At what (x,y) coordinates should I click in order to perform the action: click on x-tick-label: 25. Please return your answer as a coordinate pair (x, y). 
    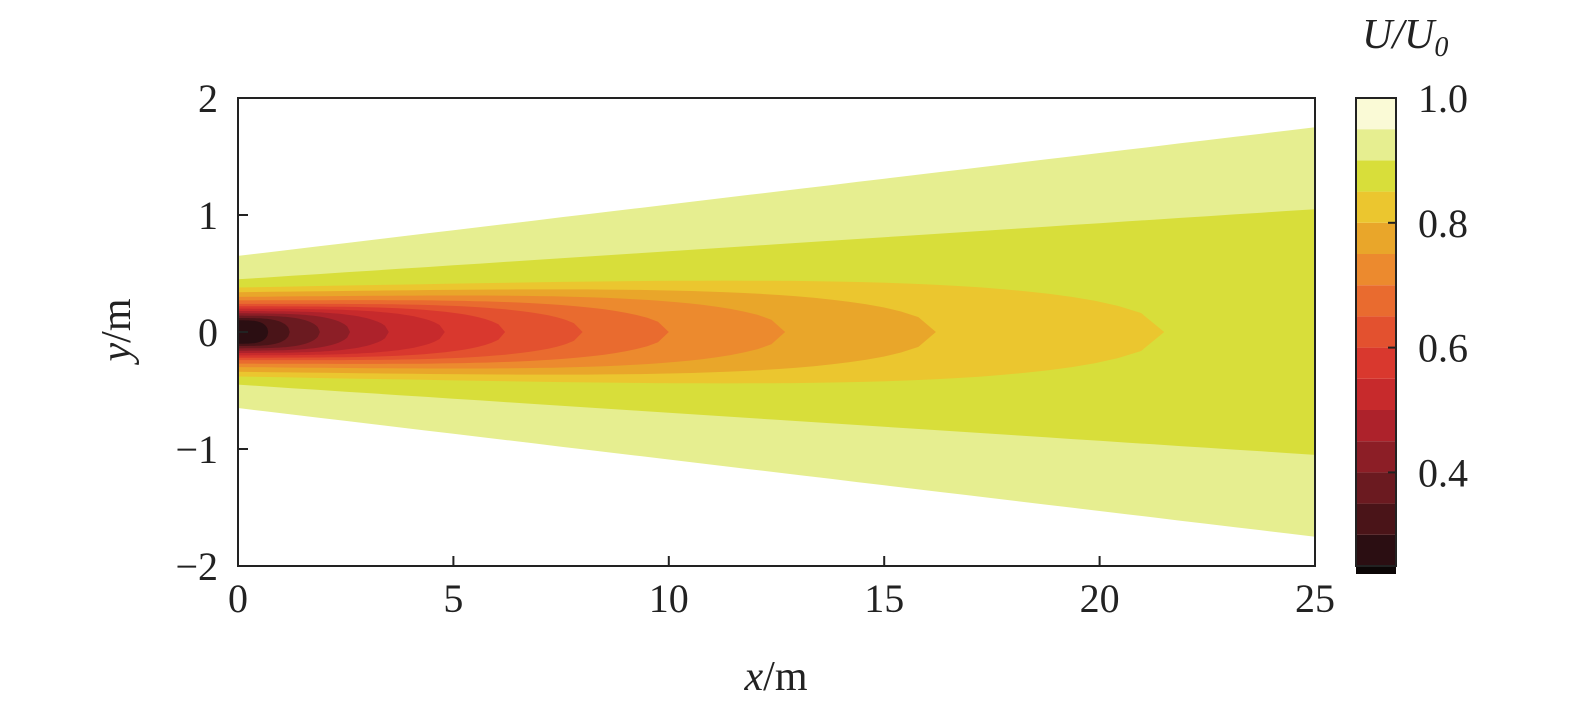
    Looking at the image, I should click on (1315, 598).